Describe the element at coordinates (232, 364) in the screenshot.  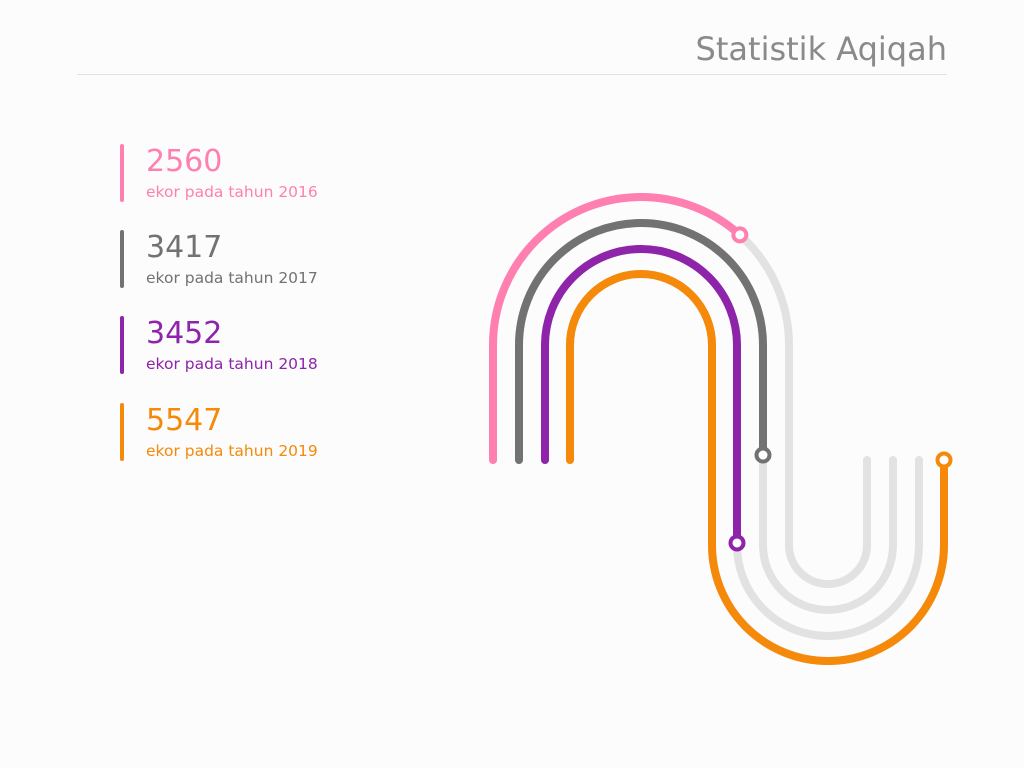
I see `stat-label: ekor pada tahun 2018` at that location.